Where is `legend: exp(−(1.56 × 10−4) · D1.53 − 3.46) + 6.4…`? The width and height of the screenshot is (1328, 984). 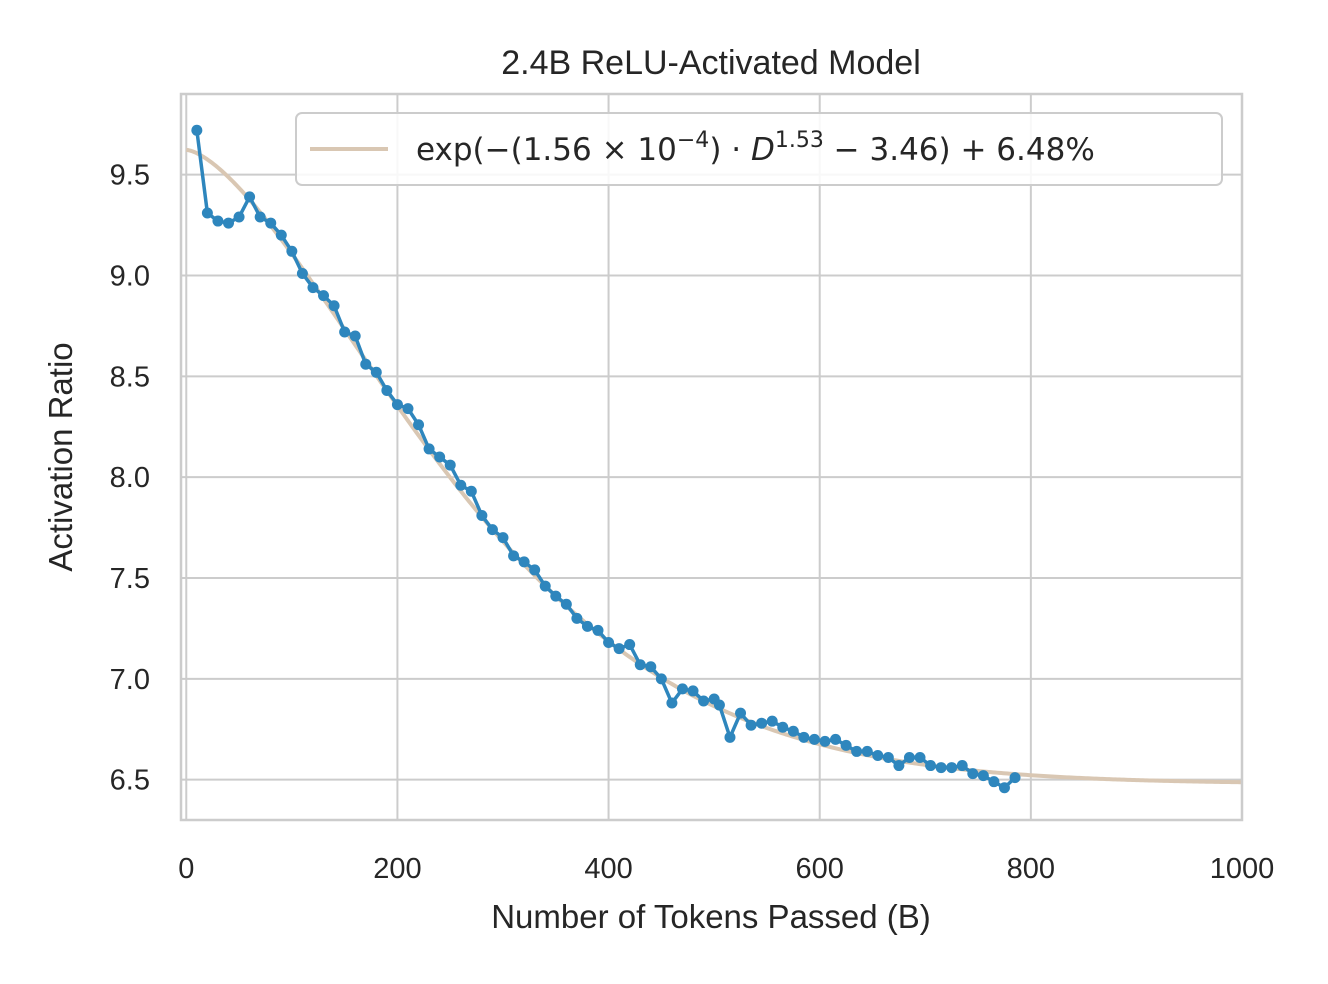 legend: exp(−(1.56 × 10−4) · D1.53 − 3.46) + 6.4… is located at coordinates (759, 149).